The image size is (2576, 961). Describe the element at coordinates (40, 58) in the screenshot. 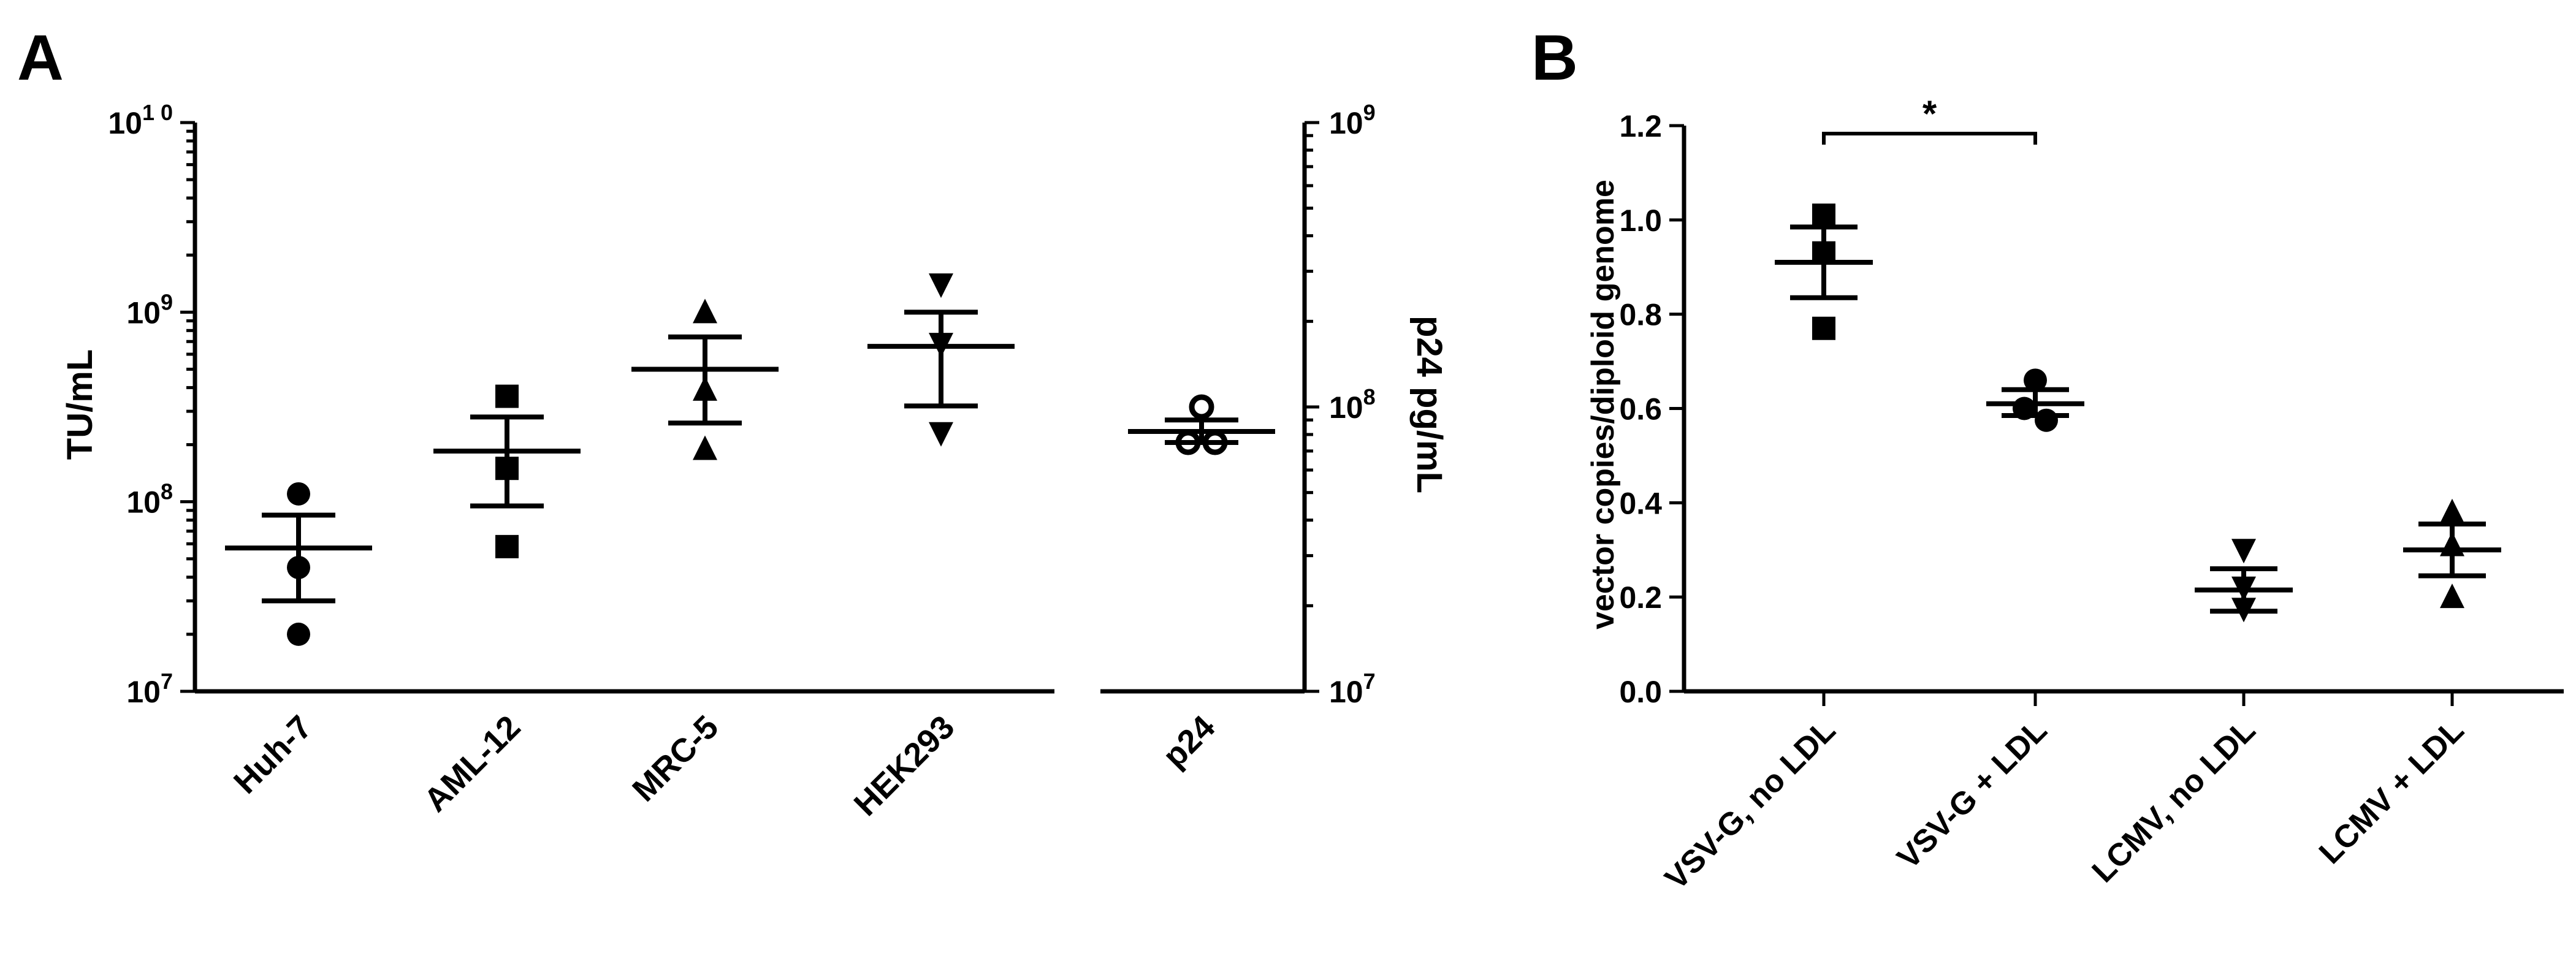

I see `panel-label-a: A` at that location.